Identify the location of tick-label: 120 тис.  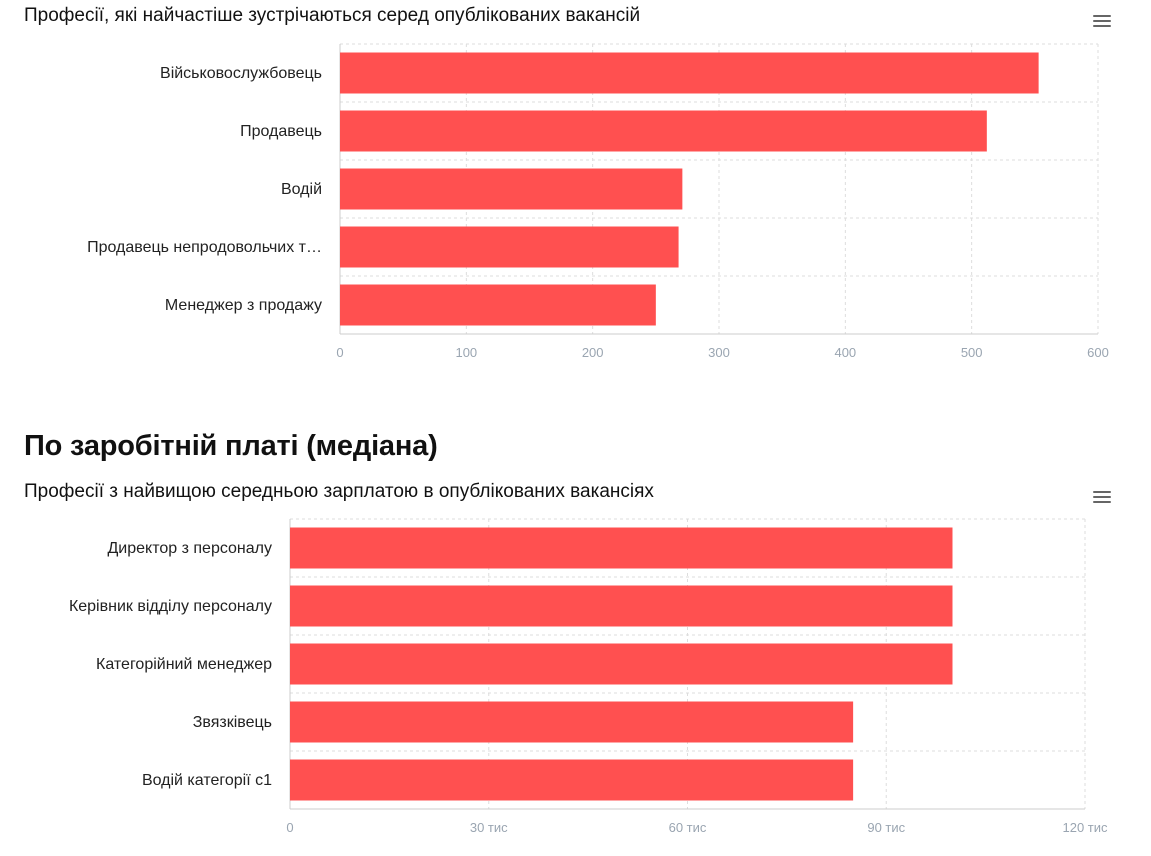
(1085, 827).